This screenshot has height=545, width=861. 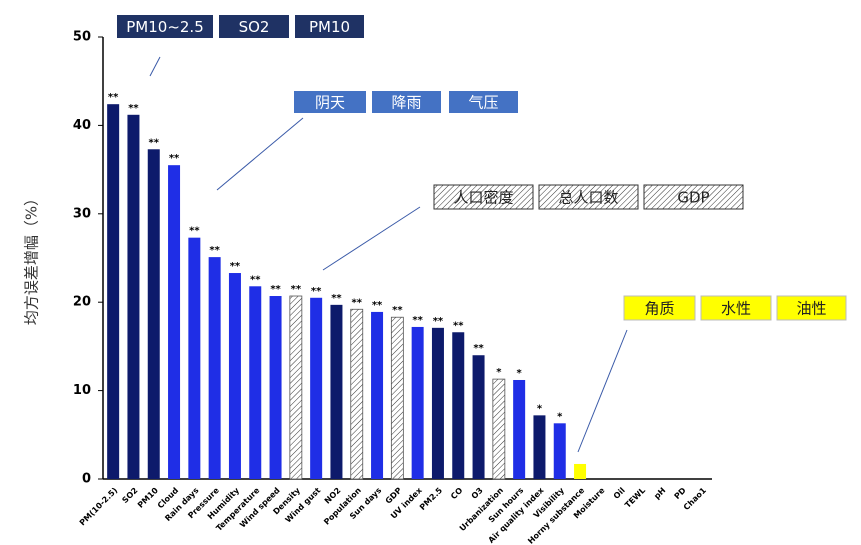 What do you see at coordinates (659, 493) in the screenshot?
I see `x-tick-label: pH` at bounding box center [659, 493].